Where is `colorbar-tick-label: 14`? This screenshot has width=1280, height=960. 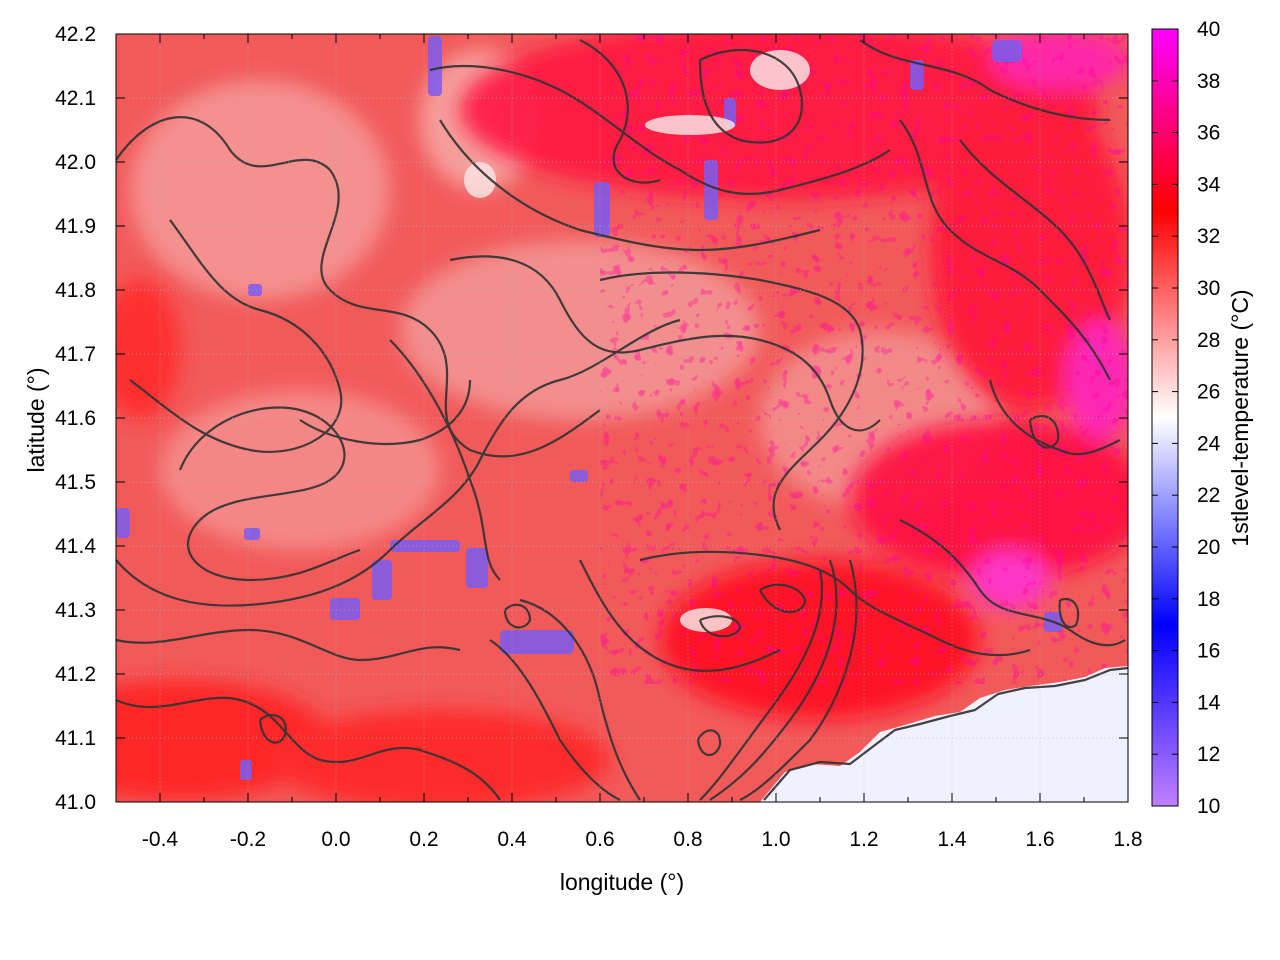
colorbar-tick-label: 14 is located at coordinates (1209, 702).